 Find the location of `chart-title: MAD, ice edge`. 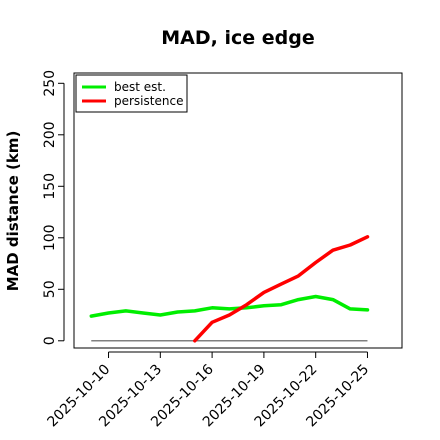

chart-title: MAD, ice edge is located at coordinates (237, 38).